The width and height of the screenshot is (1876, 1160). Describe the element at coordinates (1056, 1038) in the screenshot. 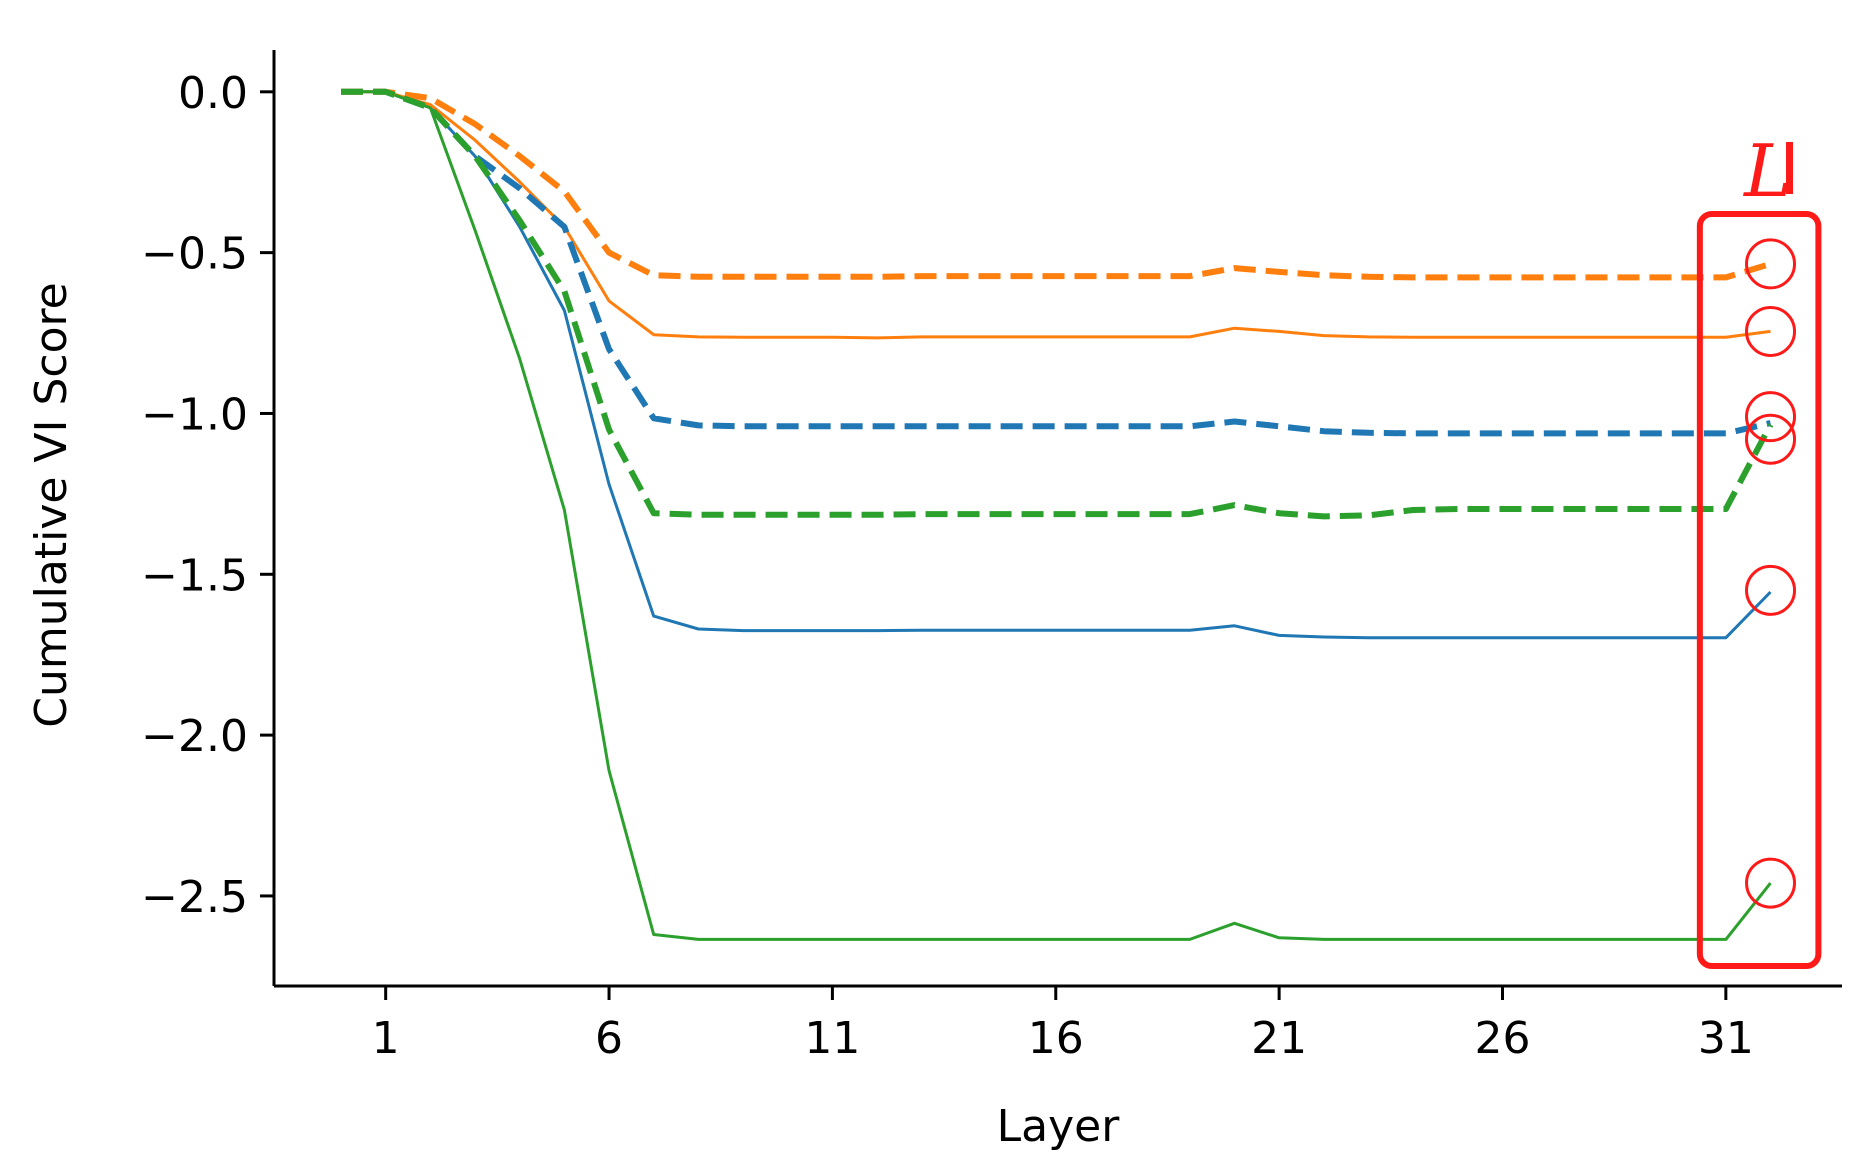

I see `x-tick-label: 16` at that location.